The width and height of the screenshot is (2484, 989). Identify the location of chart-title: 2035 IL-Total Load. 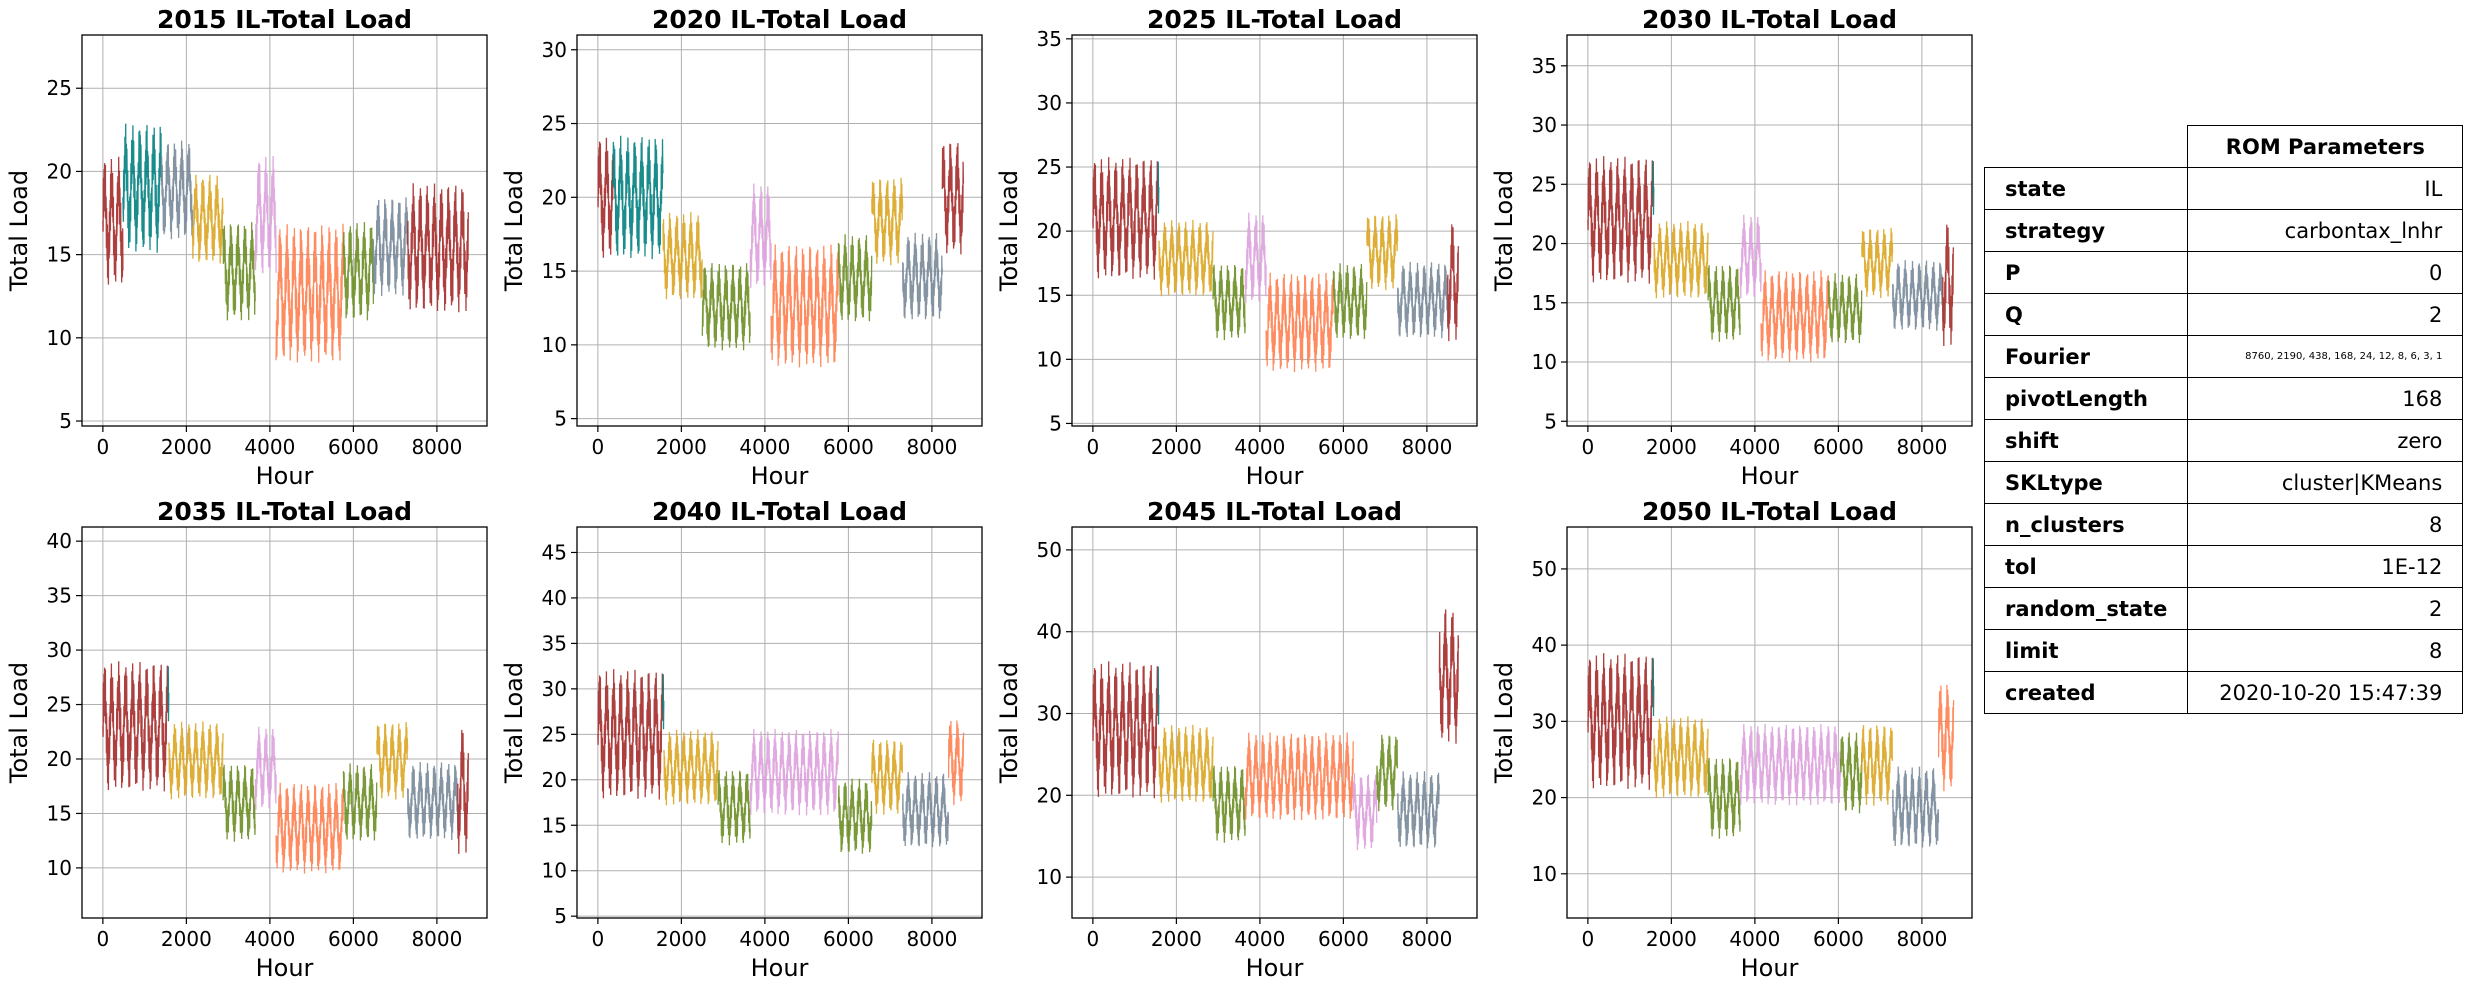
(284, 511).